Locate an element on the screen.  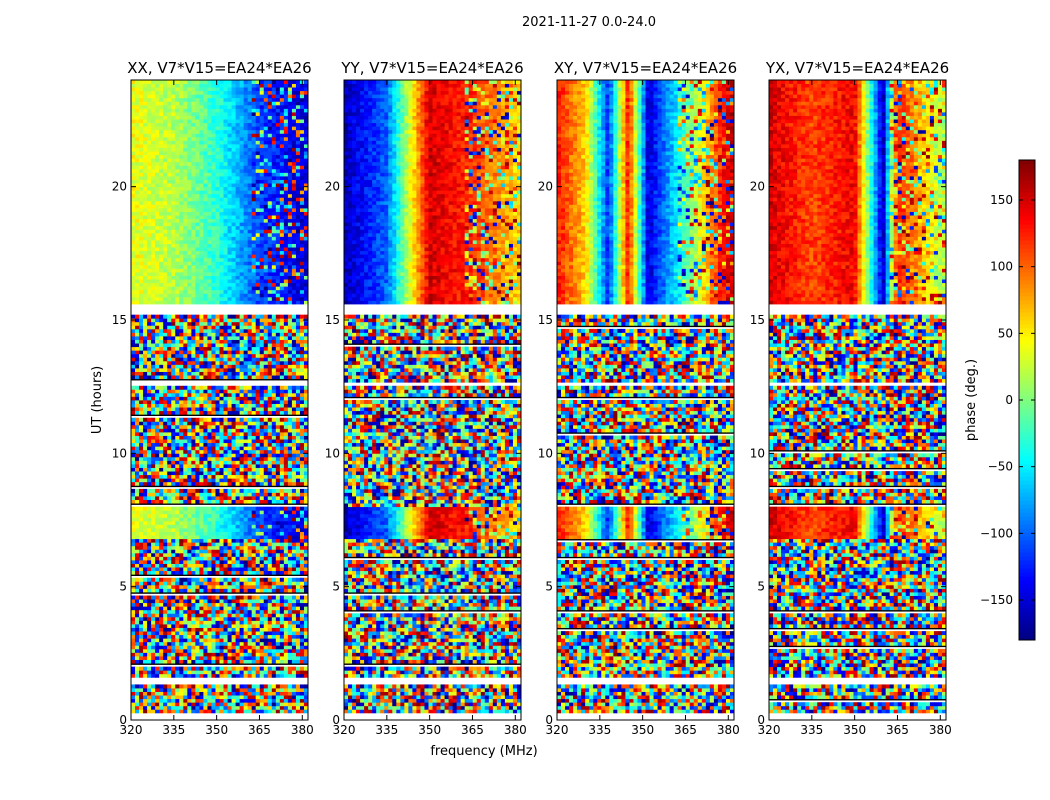
colorbar-tick-label: −50 is located at coordinates (1000, 467).